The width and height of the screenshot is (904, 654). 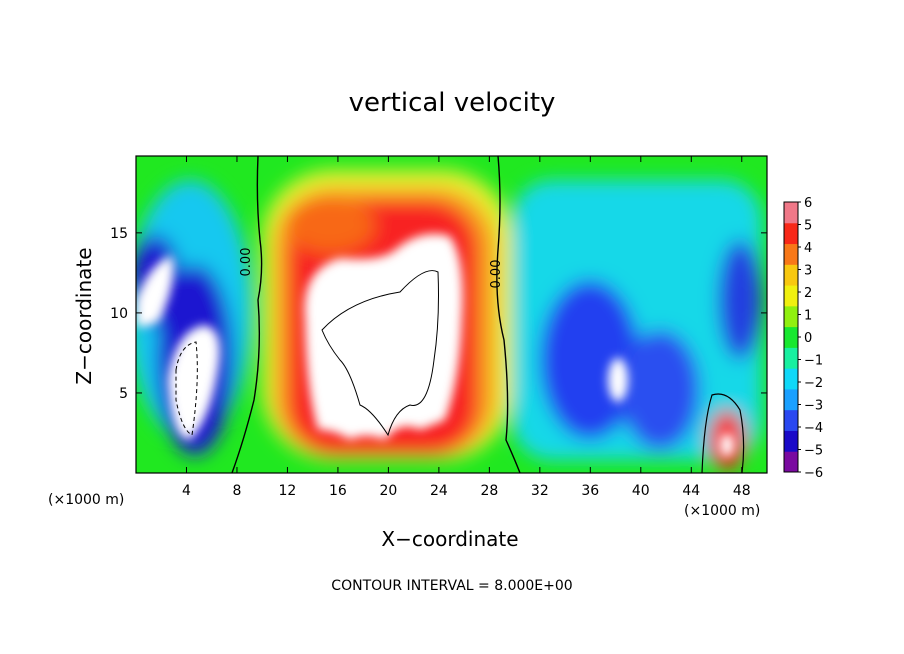 I want to click on x-tick-label: 8, so click(x=236, y=491).